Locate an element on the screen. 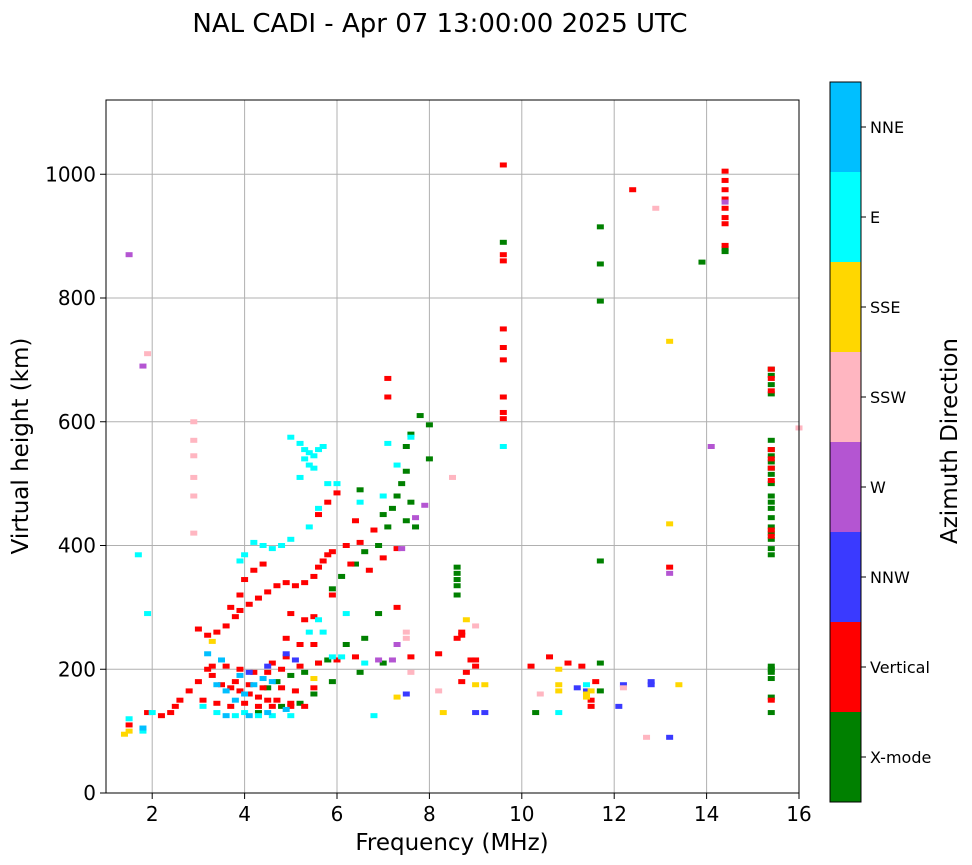  y-tick-label: 800 is located at coordinates (77, 298).